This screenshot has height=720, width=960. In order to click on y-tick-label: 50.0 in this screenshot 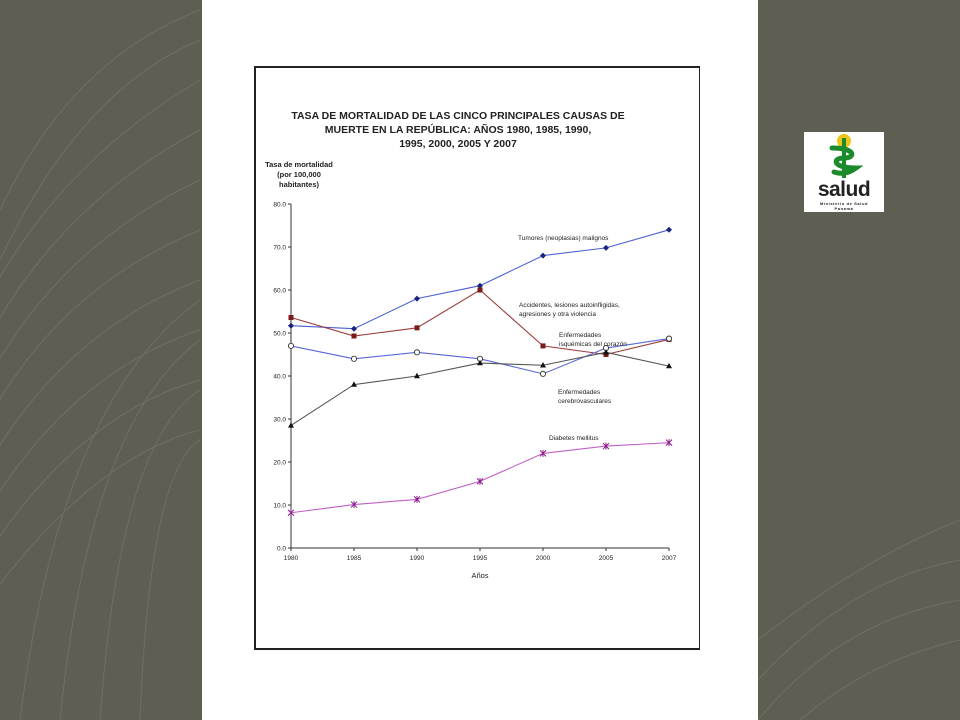, I will do `click(279, 334)`.